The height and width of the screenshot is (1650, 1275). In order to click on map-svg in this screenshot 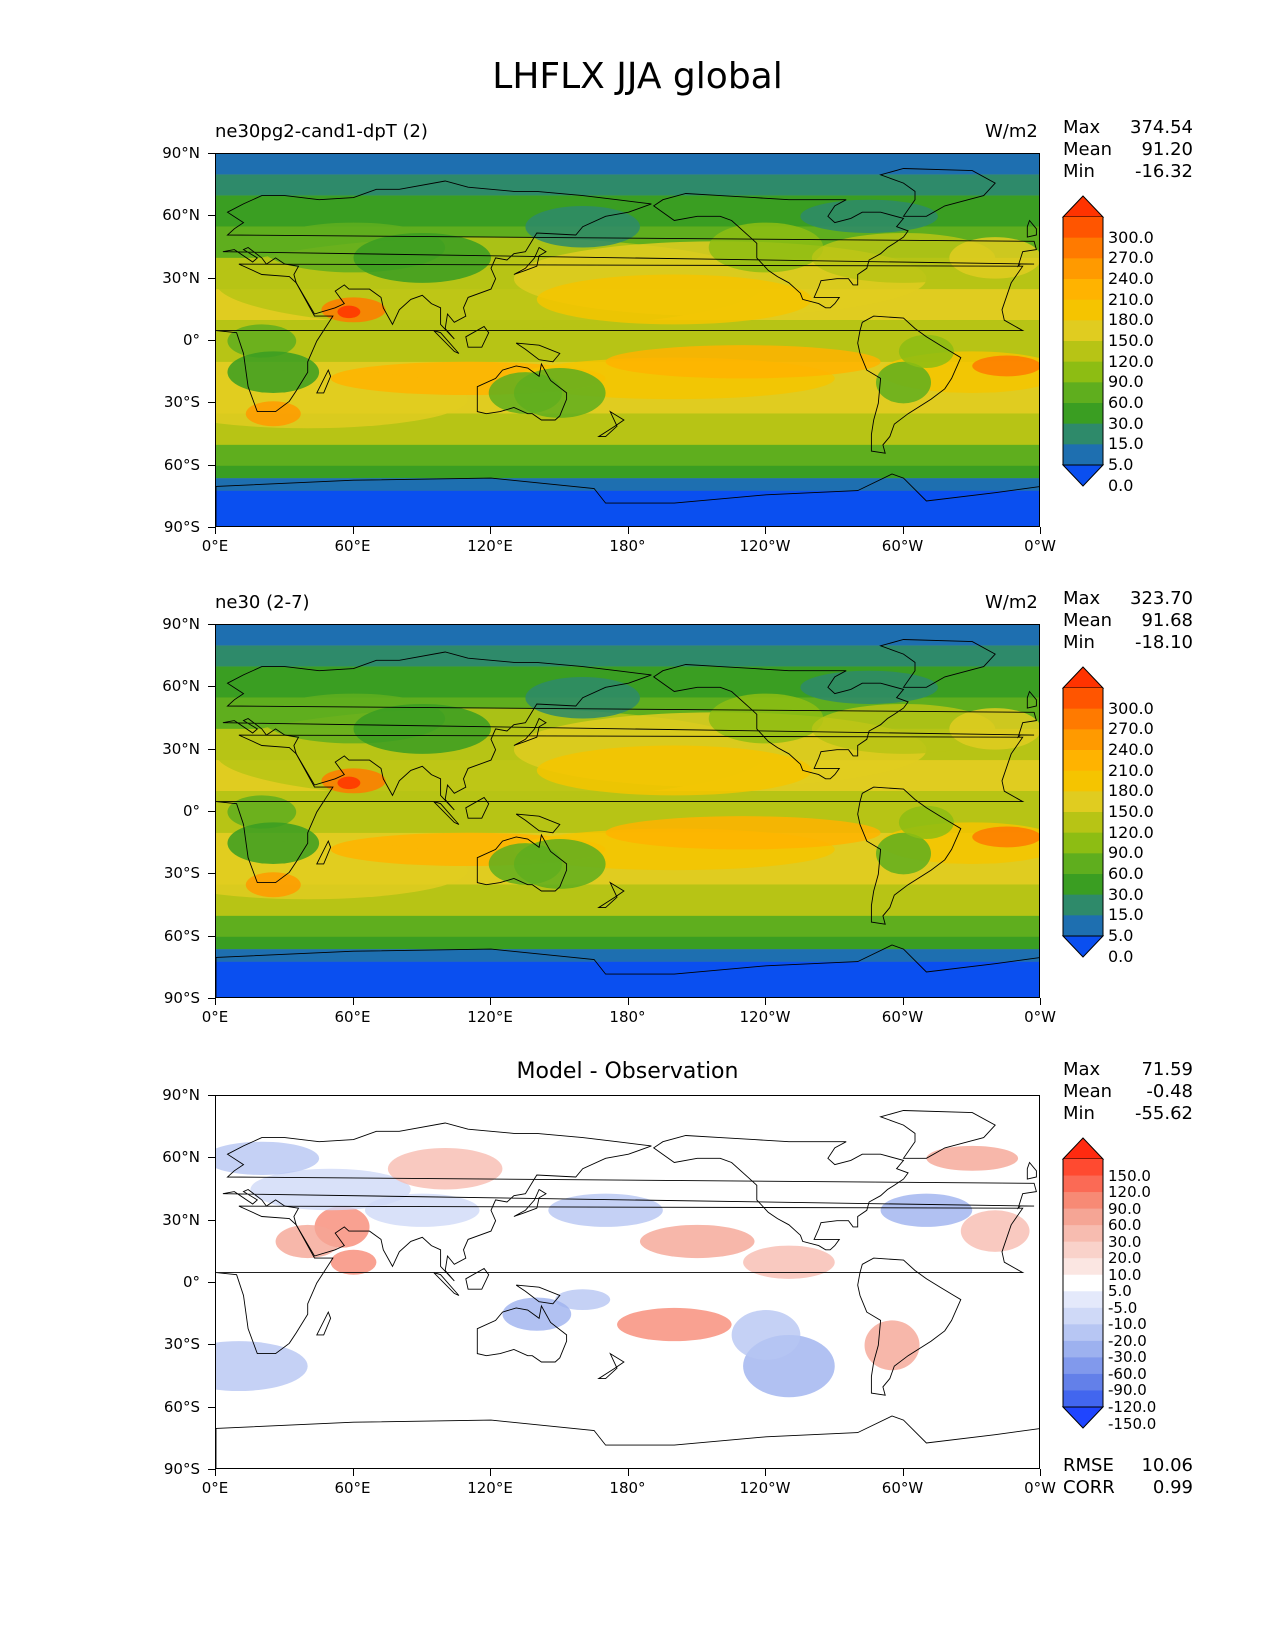, I will do `click(627, 340)`.